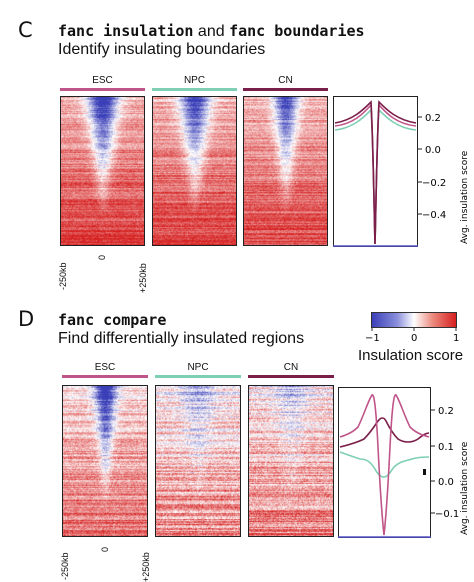 The height and width of the screenshot is (582, 474). What do you see at coordinates (143, 278) in the screenshot?
I see `panel-c-xtick-right: +250kb` at bounding box center [143, 278].